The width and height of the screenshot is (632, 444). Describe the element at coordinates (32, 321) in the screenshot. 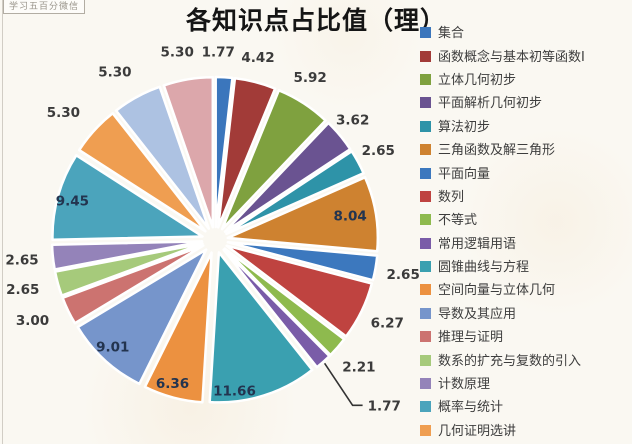

I see `slice-value-label: 3.00` at that location.